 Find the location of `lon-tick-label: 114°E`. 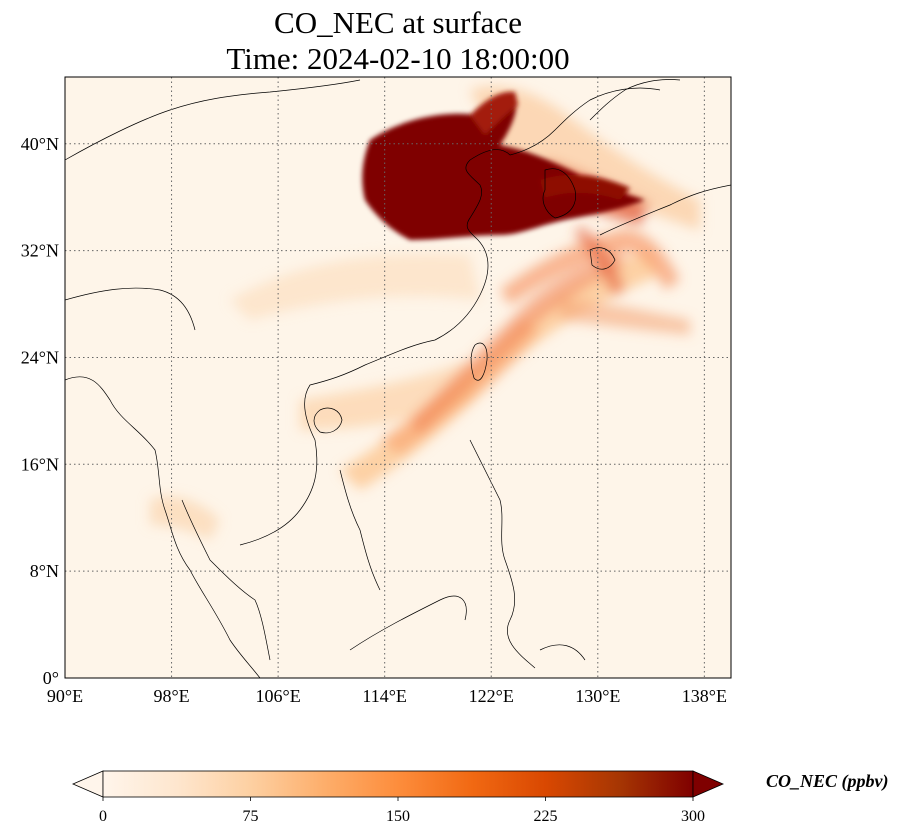

lon-tick-label: 114°E is located at coordinates (384, 696).